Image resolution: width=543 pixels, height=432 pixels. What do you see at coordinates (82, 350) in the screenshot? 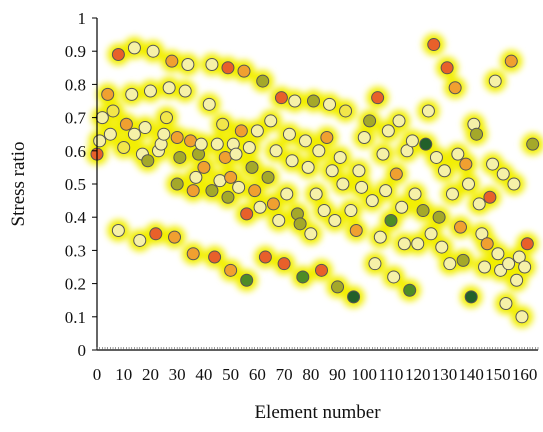
I see `y-tick-label: 0` at bounding box center [82, 350].